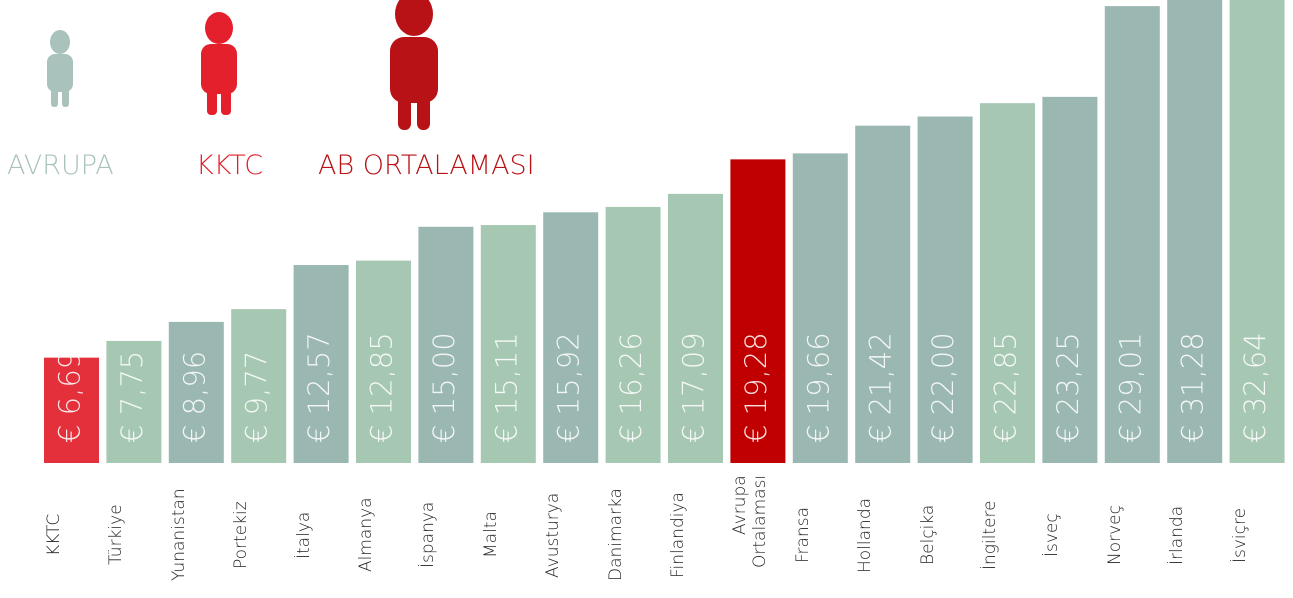 This screenshot has width=1293, height=598. What do you see at coordinates (70, 397) in the screenshot?
I see `value-label: € 6,69` at bounding box center [70, 397].